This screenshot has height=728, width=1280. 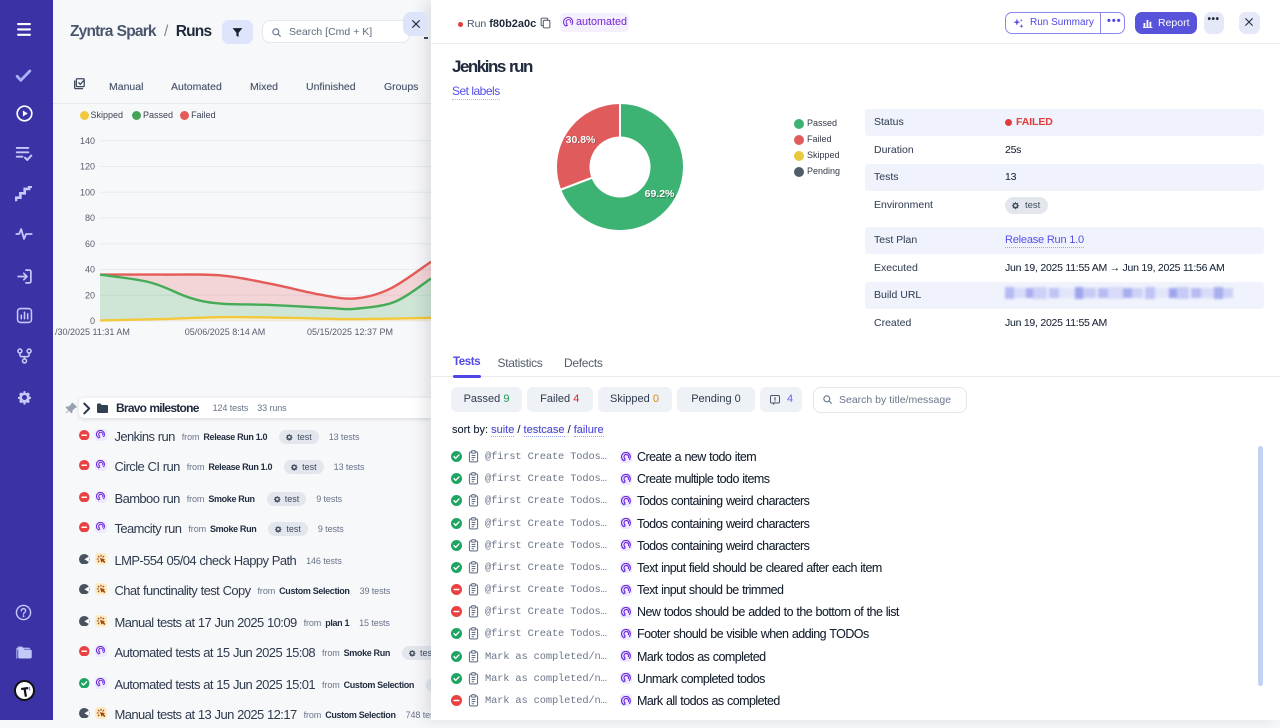 What do you see at coordinates (350, 332) in the screenshot?
I see `svg-text: 05/15/2025 12:37 PM` at bounding box center [350, 332].